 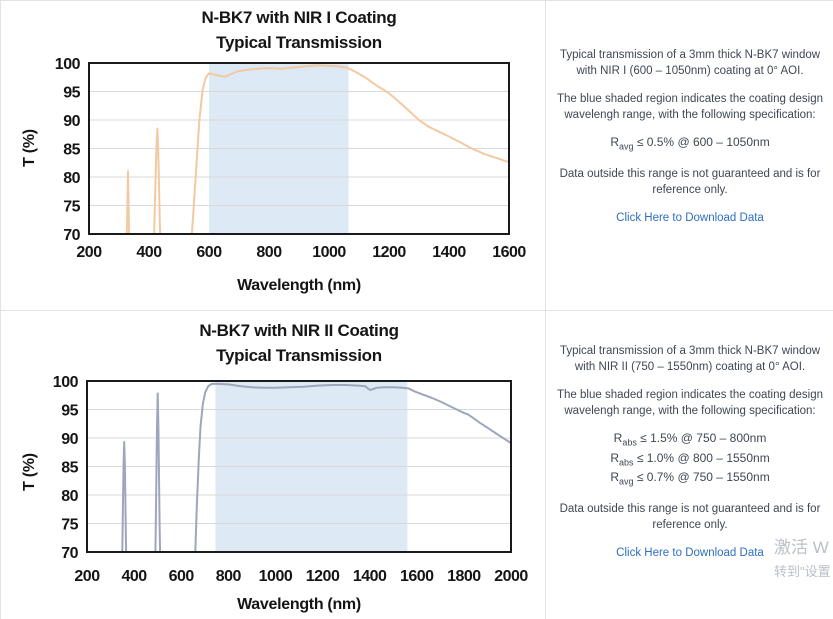 What do you see at coordinates (545, 309) in the screenshot?
I see `vertical-divider` at bounding box center [545, 309].